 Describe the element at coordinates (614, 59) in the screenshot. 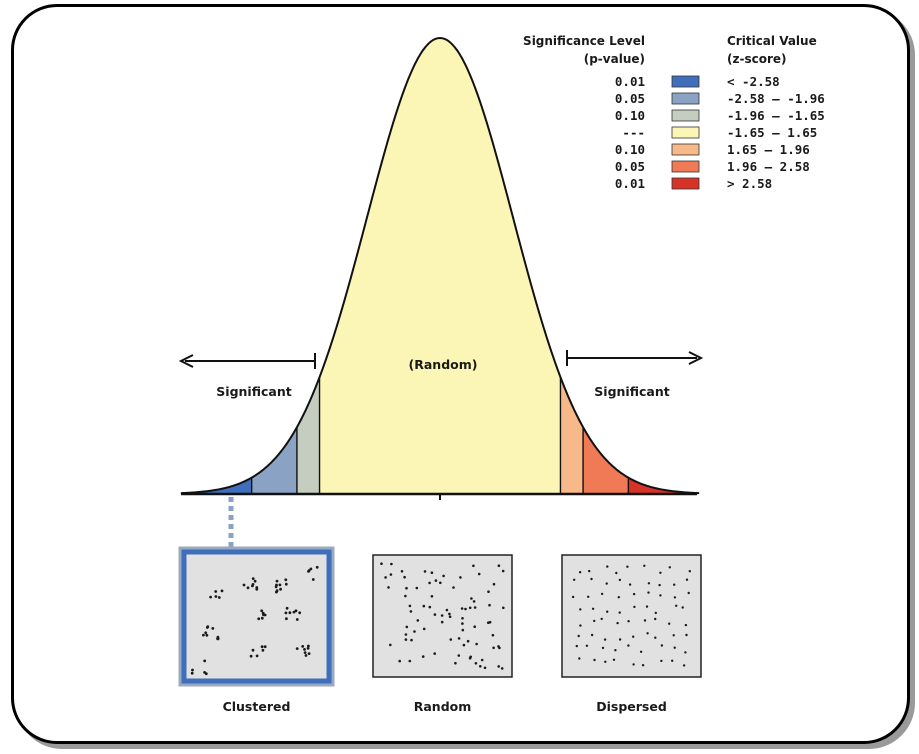

I see `significance-header-line2: (p-value)` at that location.